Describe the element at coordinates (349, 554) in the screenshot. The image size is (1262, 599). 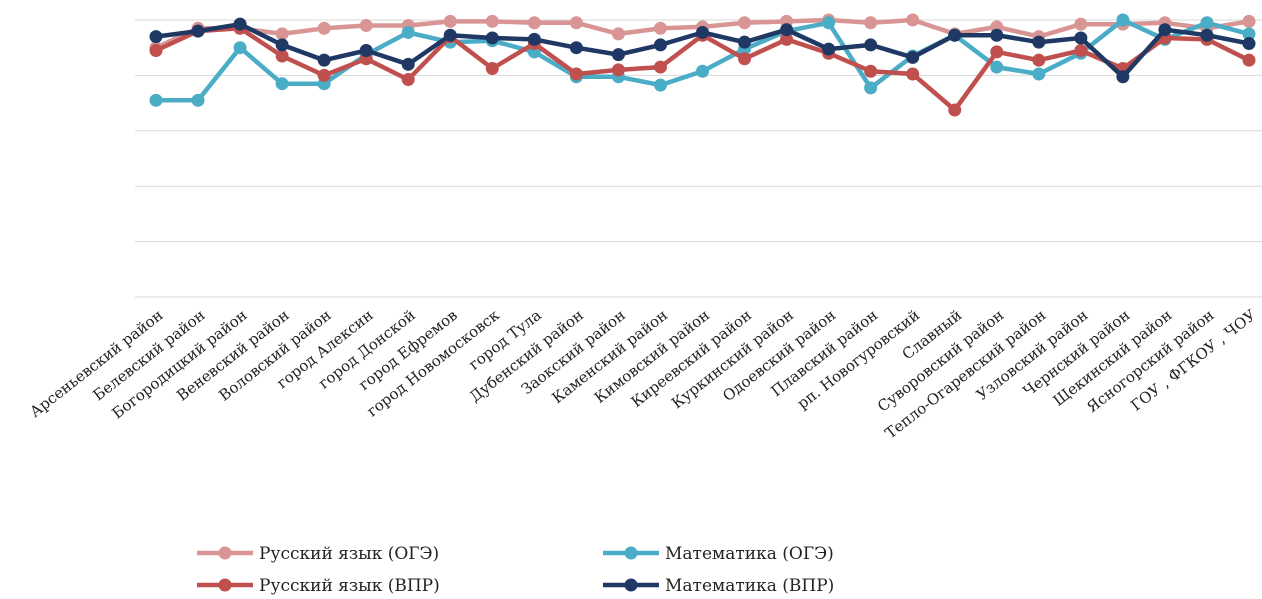
I see `legend-label: Русский язык (ОГЭ)` at that location.